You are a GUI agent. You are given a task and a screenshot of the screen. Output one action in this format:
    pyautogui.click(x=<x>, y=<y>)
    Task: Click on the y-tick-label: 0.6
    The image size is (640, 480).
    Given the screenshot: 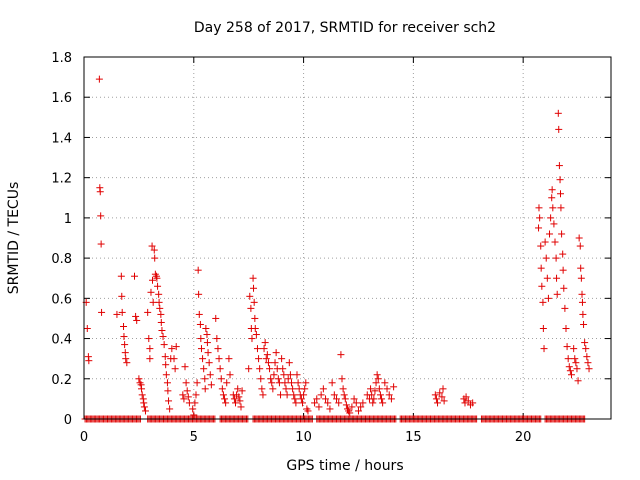 What is the action you would take?
    pyautogui.click(x=61, y=299)
    